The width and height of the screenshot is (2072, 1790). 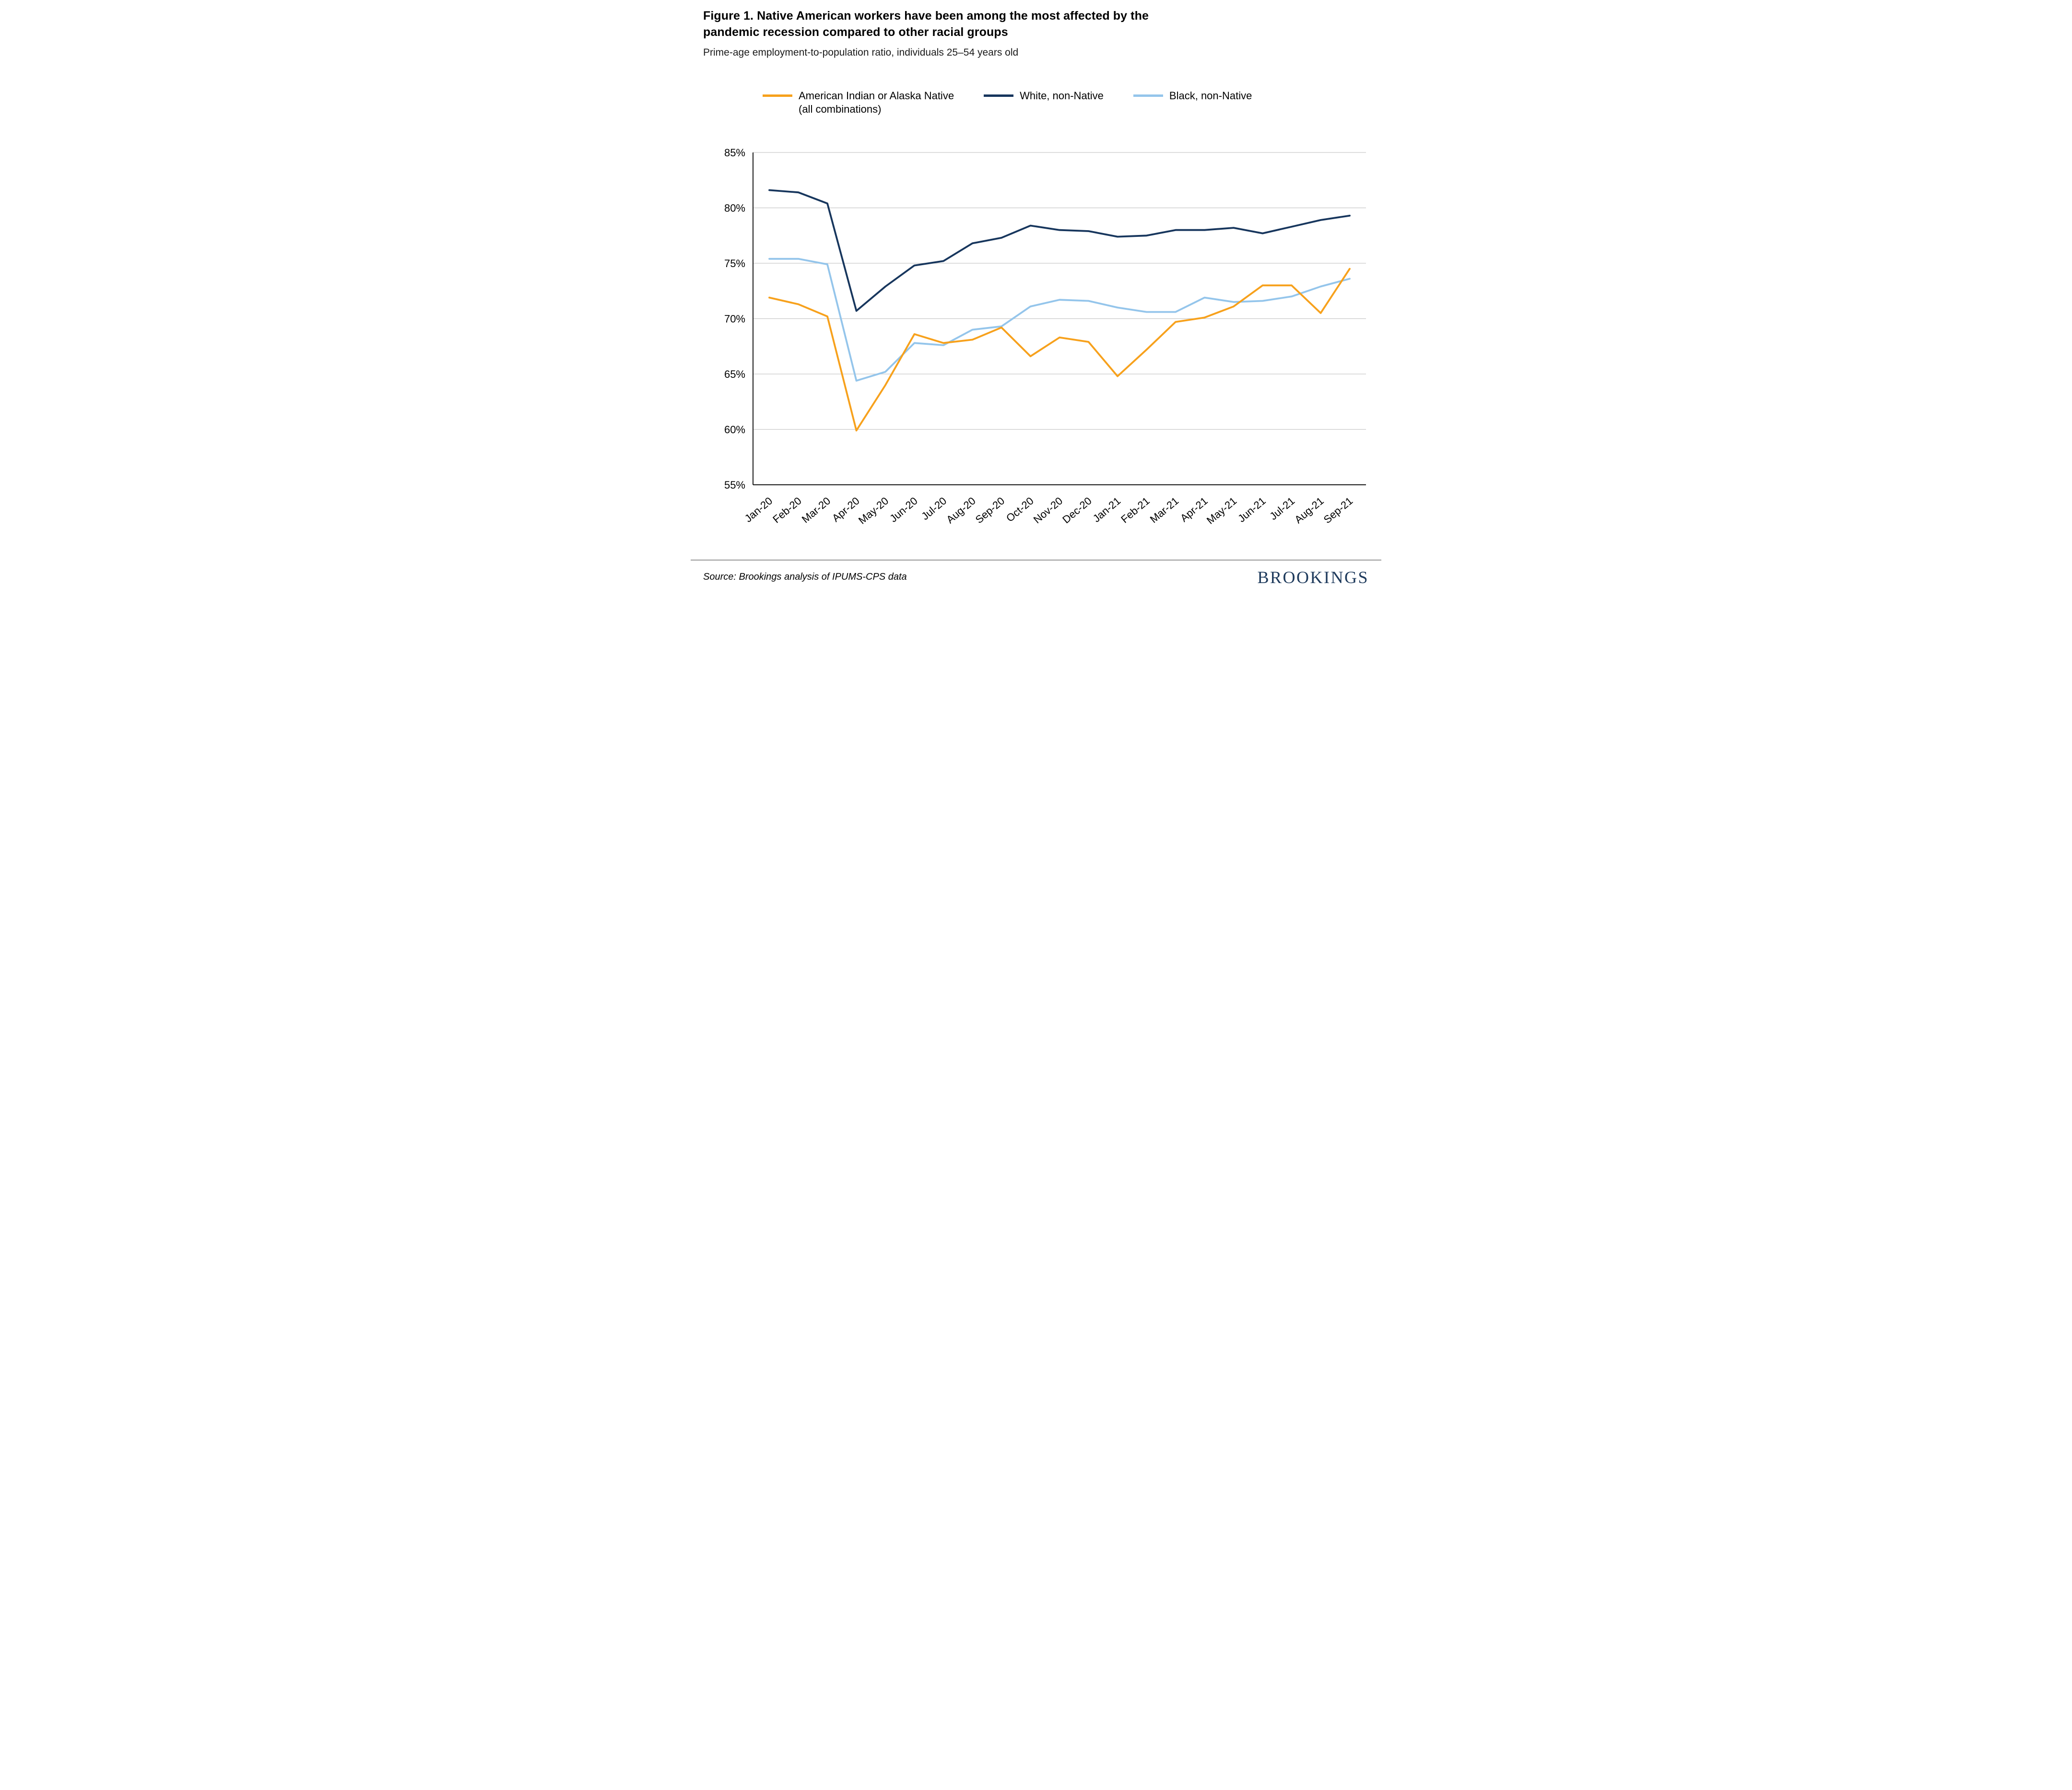 I want to click on x-tick-label-Aug-20: Aug-20, so click(x=960, y=511).